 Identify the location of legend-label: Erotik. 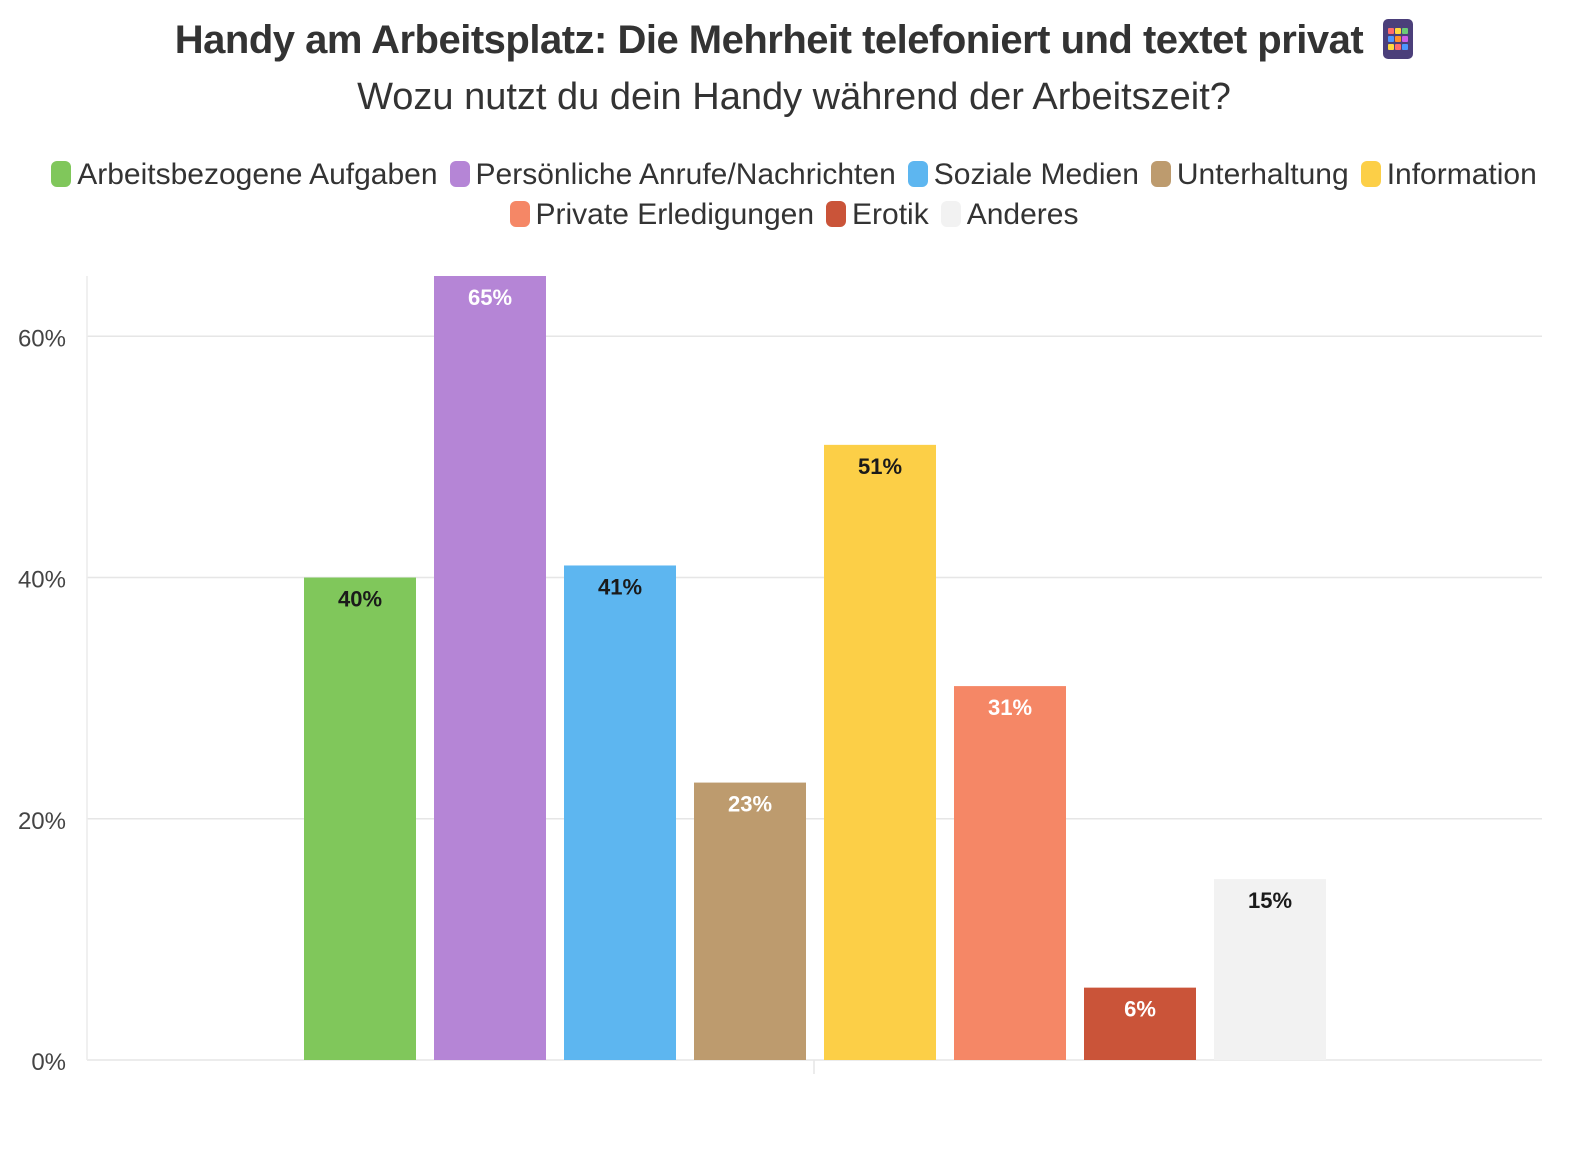
(890, 214).